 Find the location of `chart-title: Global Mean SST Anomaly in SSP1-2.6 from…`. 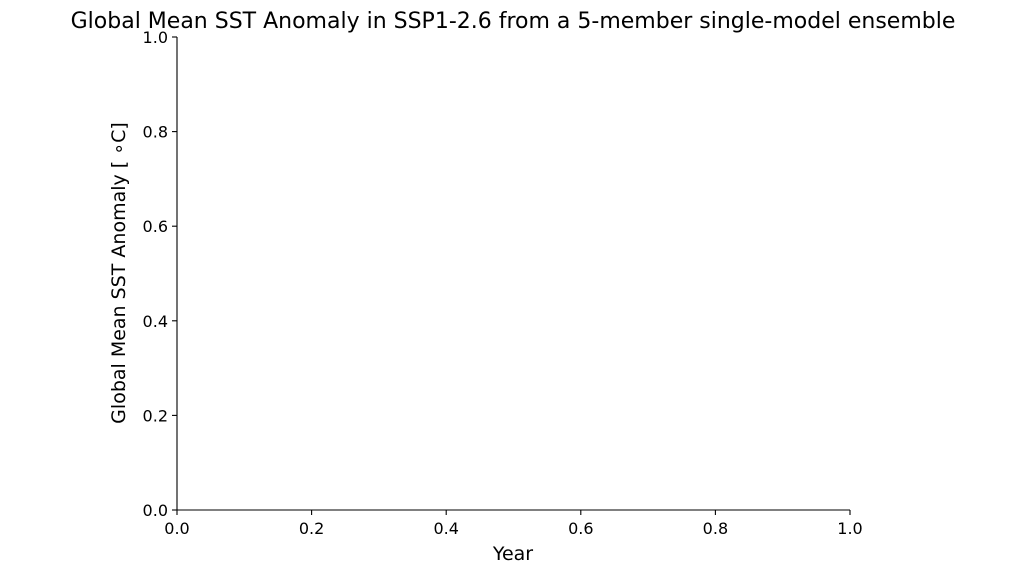

chart-title: Global Mean SST Anomaly in SSP1-2.6 from… is located at coordinates (513, 21).